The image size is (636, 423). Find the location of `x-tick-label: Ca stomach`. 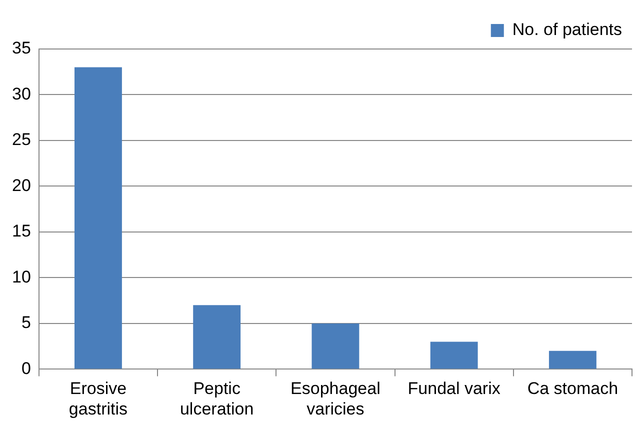

x-tick-label: Ca stomach is located at coordinates (572, 388).